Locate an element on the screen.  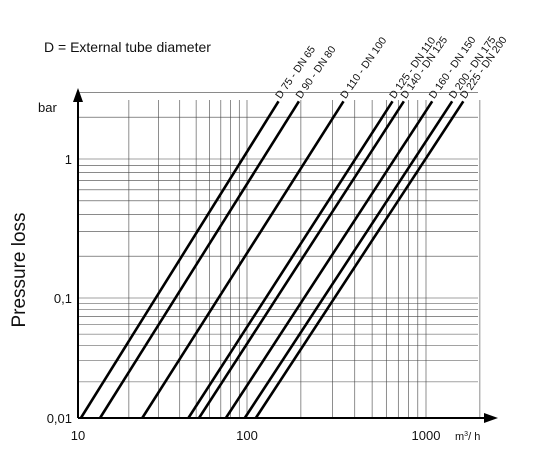
x-unit-label: m3/ h is located at coordinates (467, 437).